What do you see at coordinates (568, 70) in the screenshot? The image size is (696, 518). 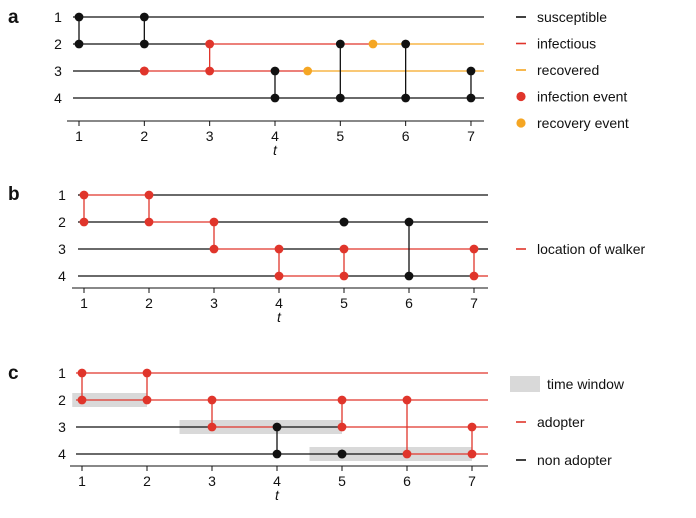 I see `legend-label: recovered` at bounding box center [568, 70].